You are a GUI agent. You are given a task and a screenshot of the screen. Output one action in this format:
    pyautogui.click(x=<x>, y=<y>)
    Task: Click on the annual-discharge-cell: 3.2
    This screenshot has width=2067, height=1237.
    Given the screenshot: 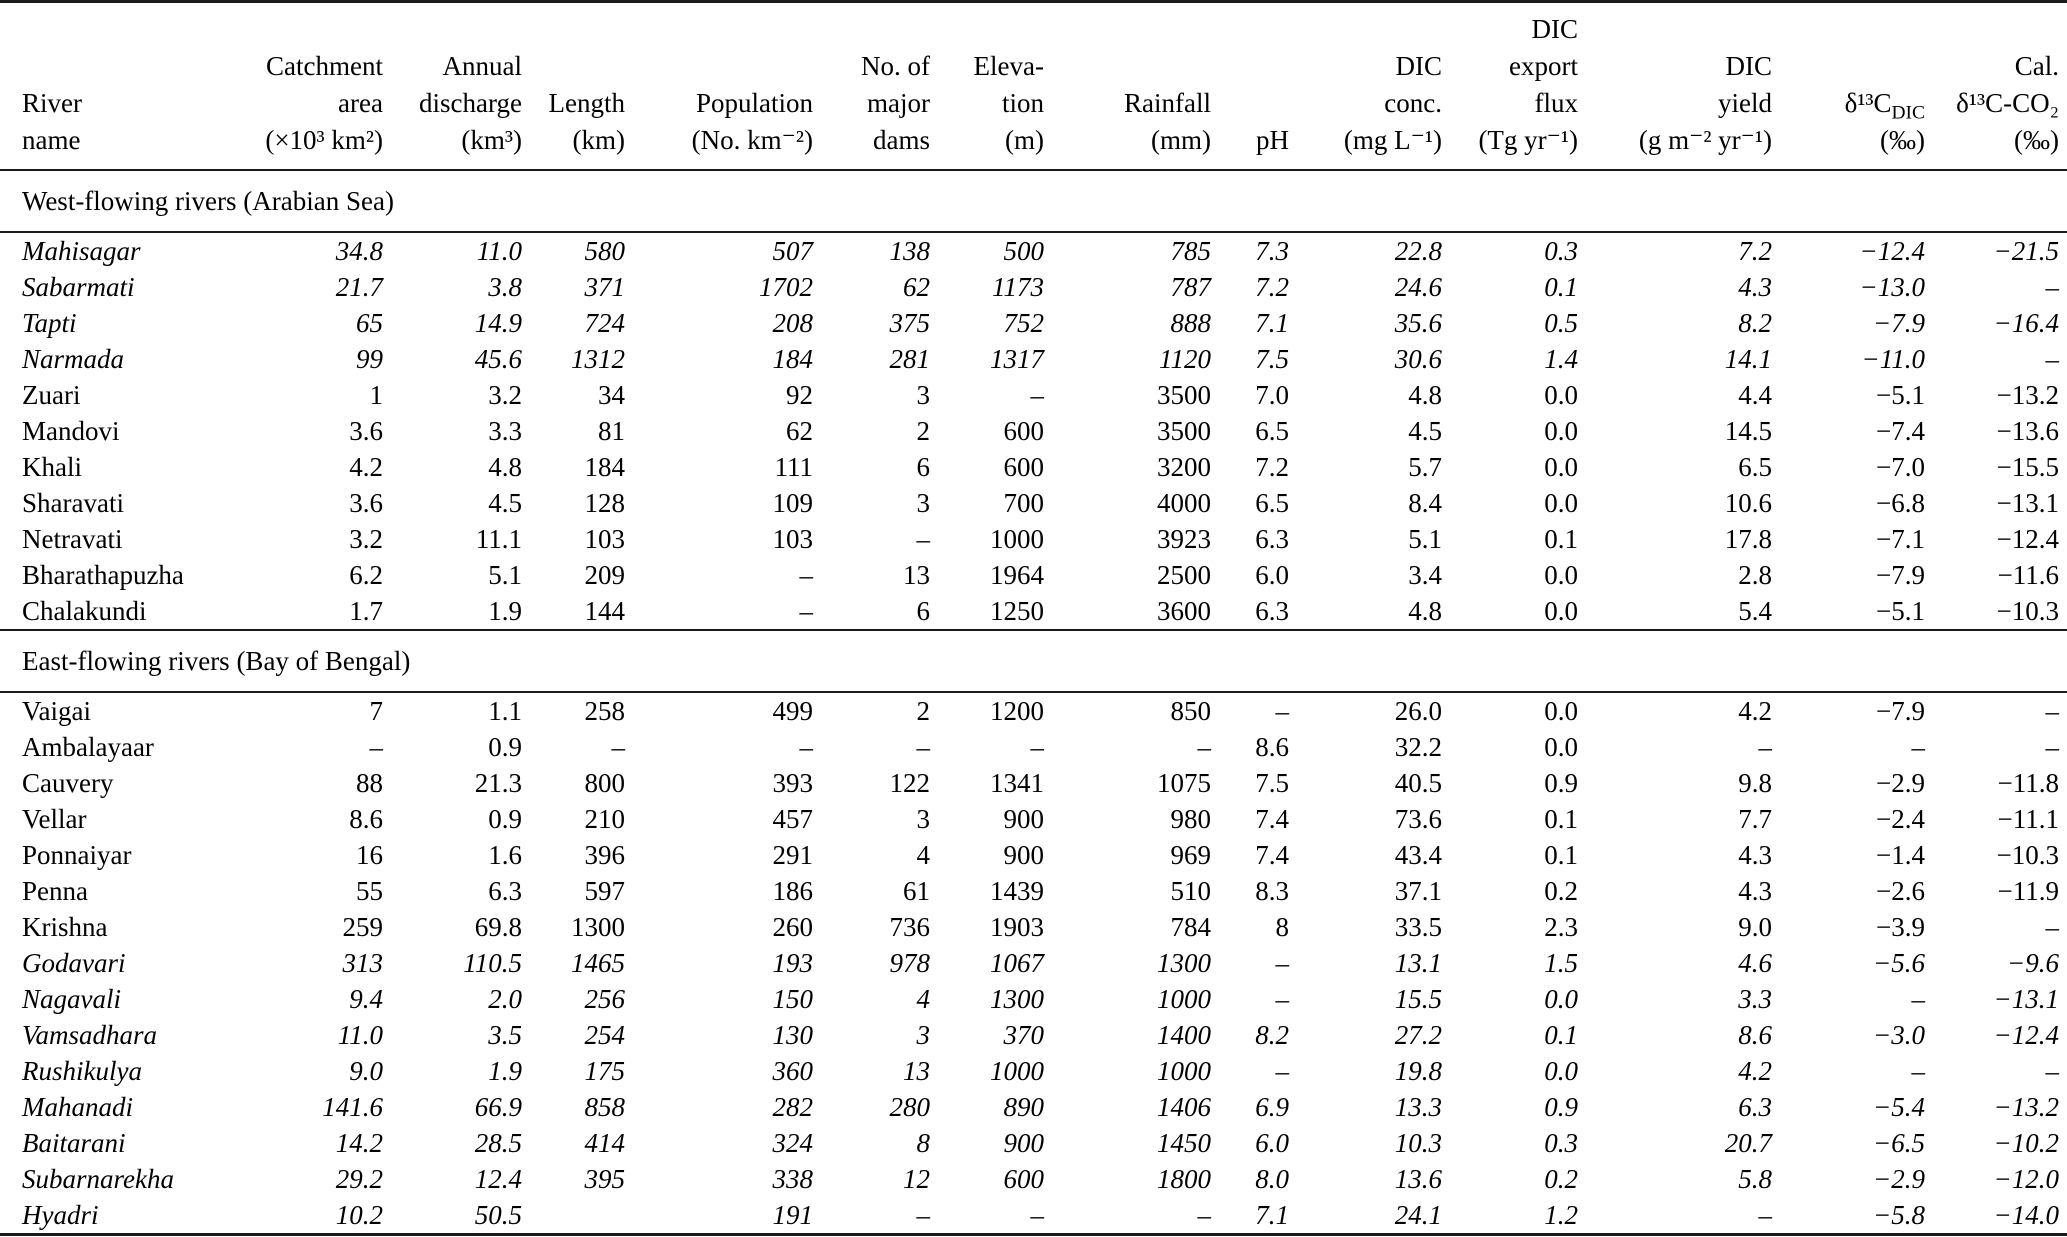 What is the action you would take?
    pyautogui.click(x=505, y=395)
    